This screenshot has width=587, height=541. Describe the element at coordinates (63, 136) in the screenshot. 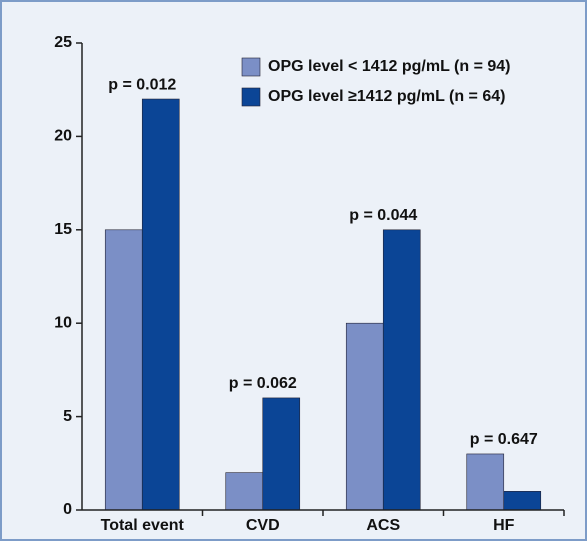

I see `y-tick-label: 20` at that location.